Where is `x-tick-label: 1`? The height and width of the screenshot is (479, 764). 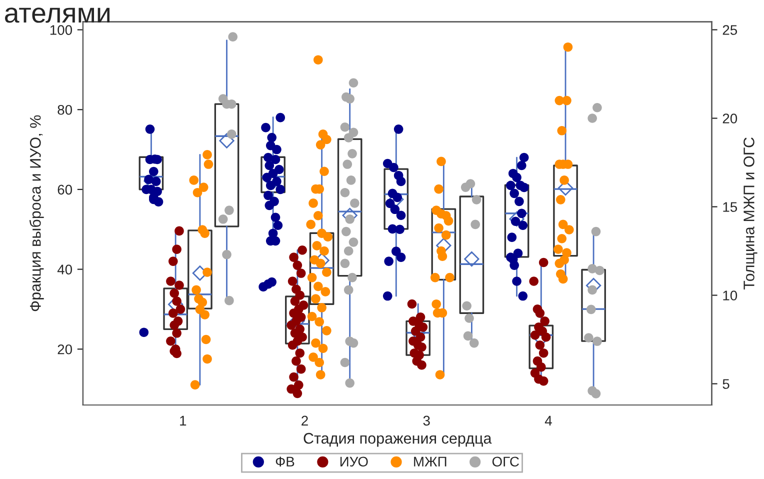
x-tick-label: 1 is located at coordinates (183, 421).